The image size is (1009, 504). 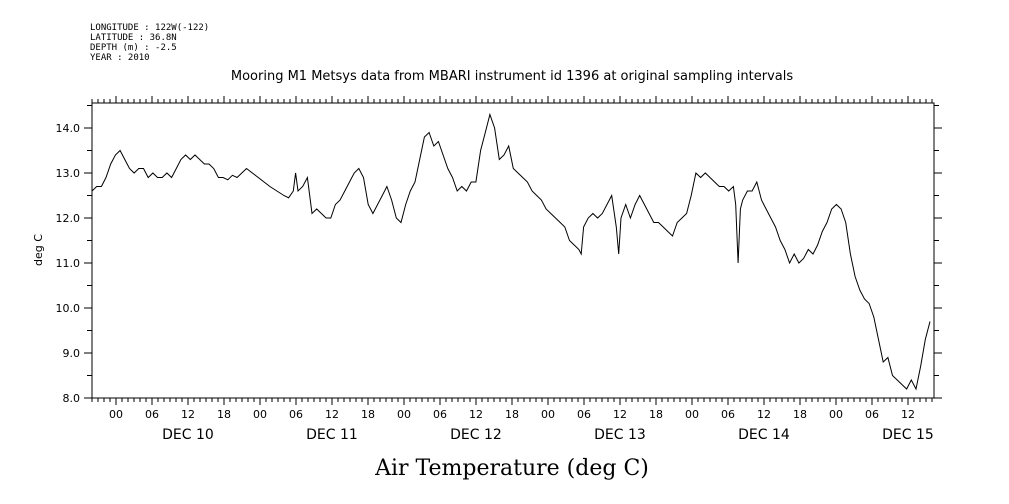 What do you see at coordinates (764, 435) in the screenshot?
I see `day-label: DEC 14` at bounding box center [764, 435].